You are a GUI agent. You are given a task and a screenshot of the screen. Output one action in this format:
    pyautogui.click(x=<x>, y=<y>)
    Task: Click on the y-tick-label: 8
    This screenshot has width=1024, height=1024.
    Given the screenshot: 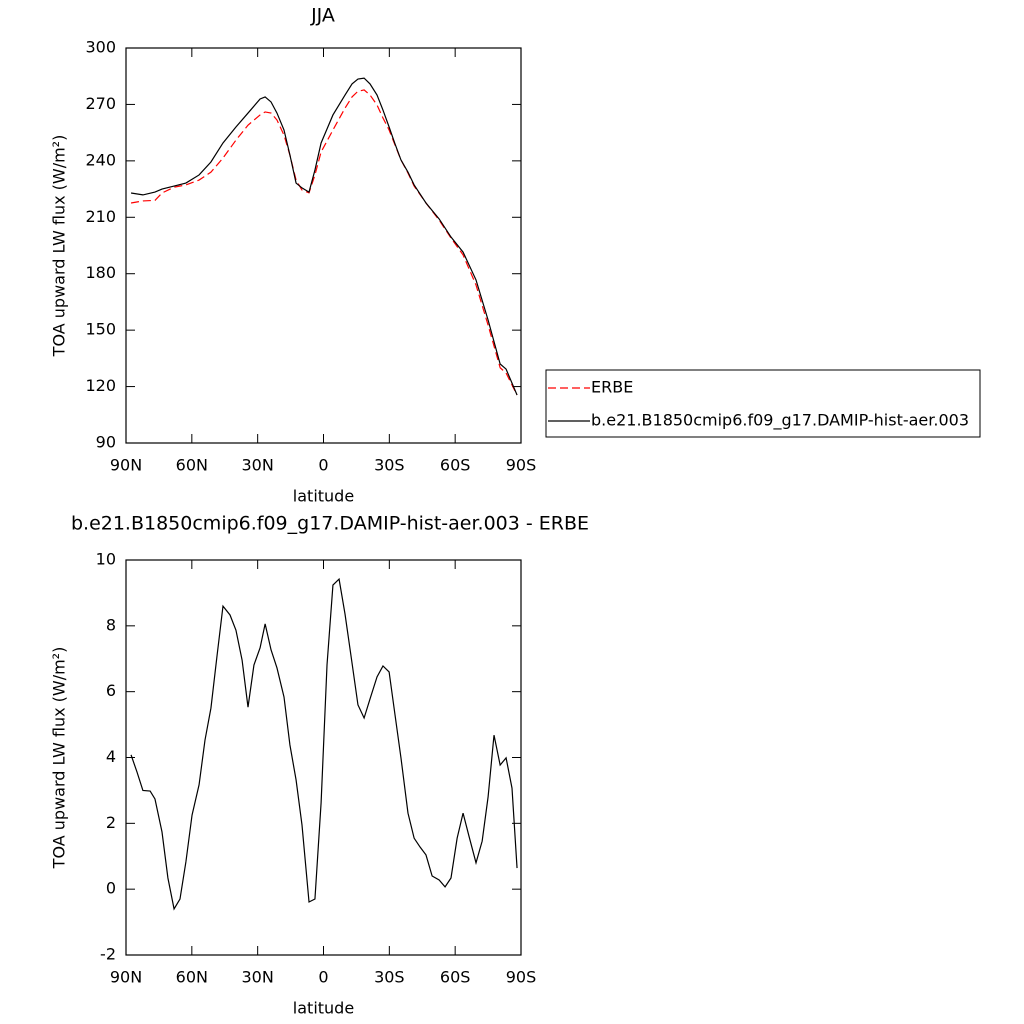 What is the action you would take?
    pyautogui.click(x=111, y=624)
    